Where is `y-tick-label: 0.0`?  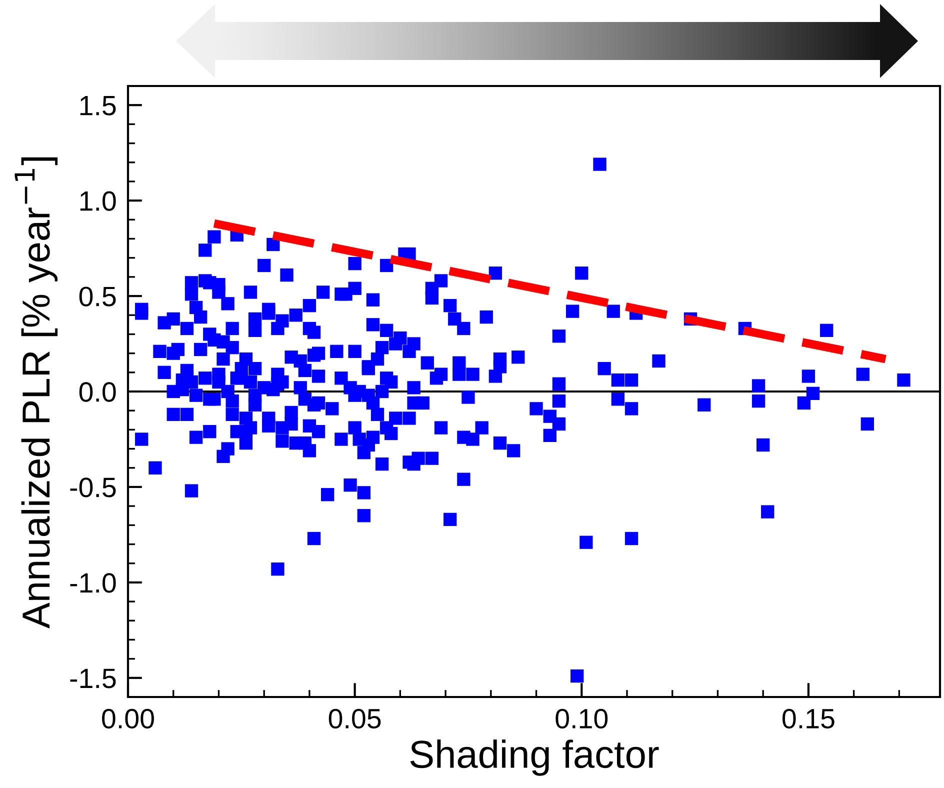
y-tick-label: 0.0 is located at coordinates (97, 392).